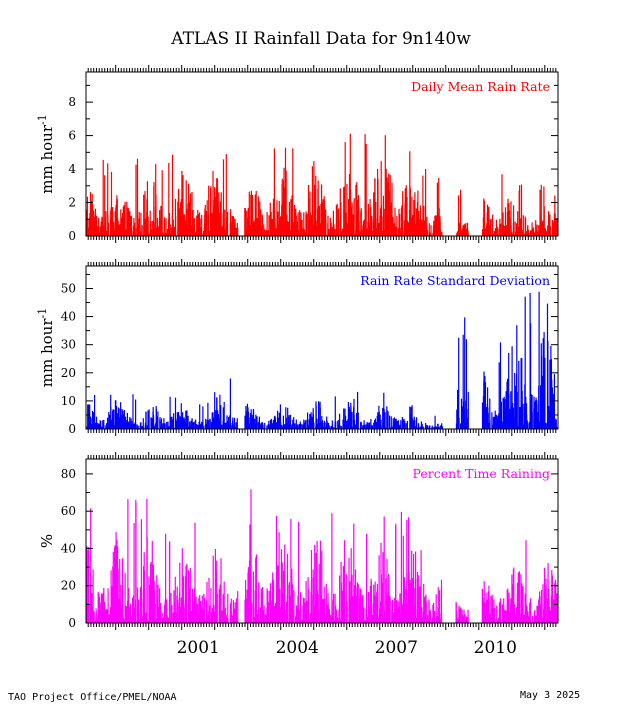  I want to click on y-tick-label: 50, so click(68, 288).